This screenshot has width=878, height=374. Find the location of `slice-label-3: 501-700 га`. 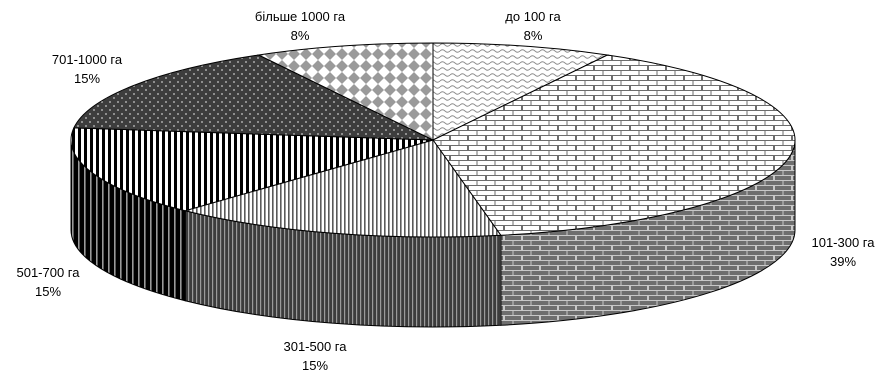

slice-label-3: 501-700 га is located at coordinates (48, 272).